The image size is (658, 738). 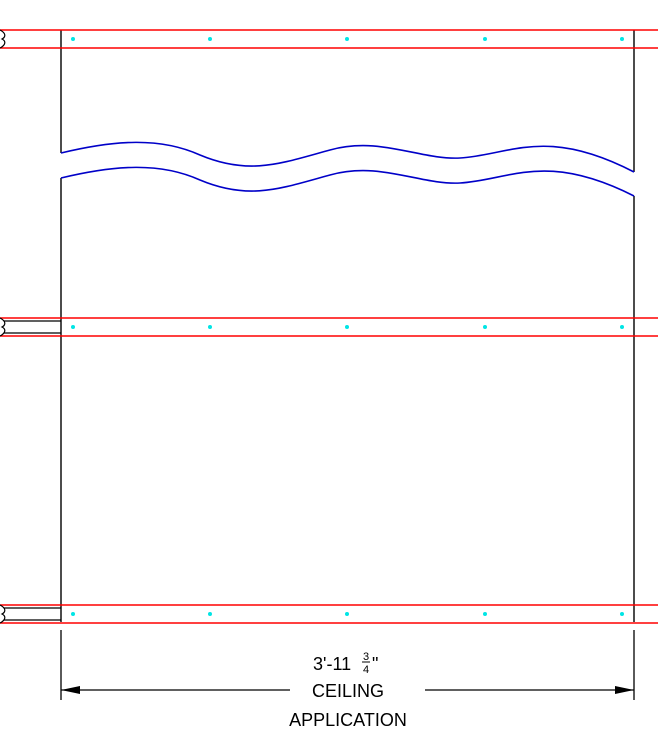 What do you see at coordinates (366, 670) in the screenshot?
I see `dimension-fraction-denominator: 4` at bounding box center [366, 670].